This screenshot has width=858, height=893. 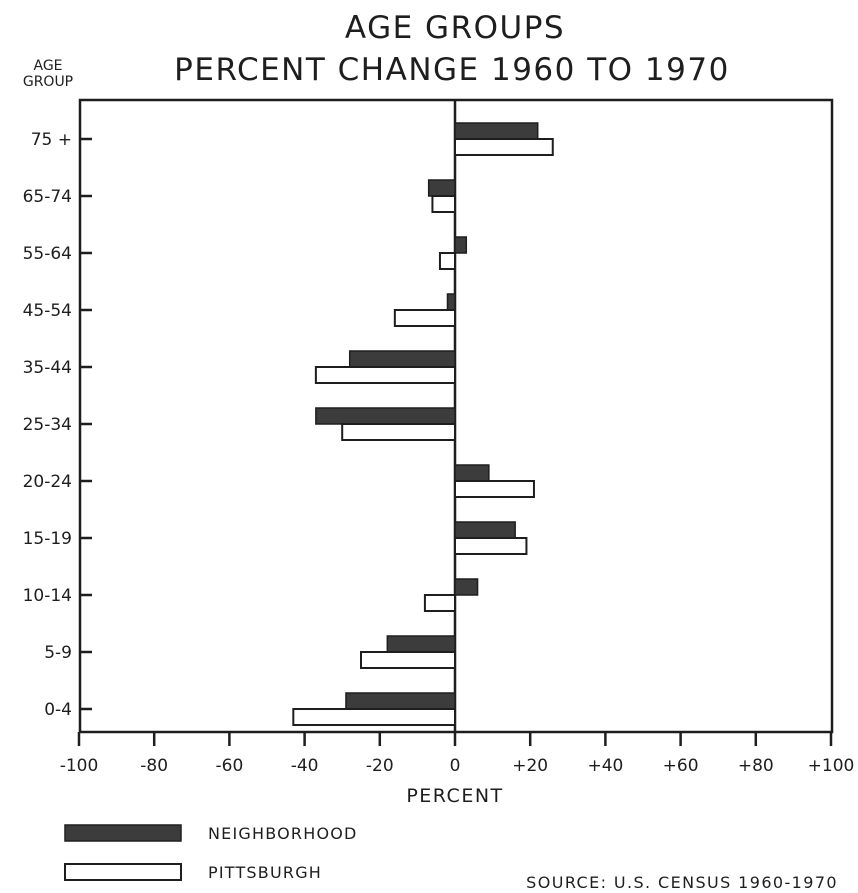 What do you see at coordinates (283, 833) in the screenshot?
I see `legend-label-neighborhood: NEIGHBORHOOD` at bounding box center [283, 833].